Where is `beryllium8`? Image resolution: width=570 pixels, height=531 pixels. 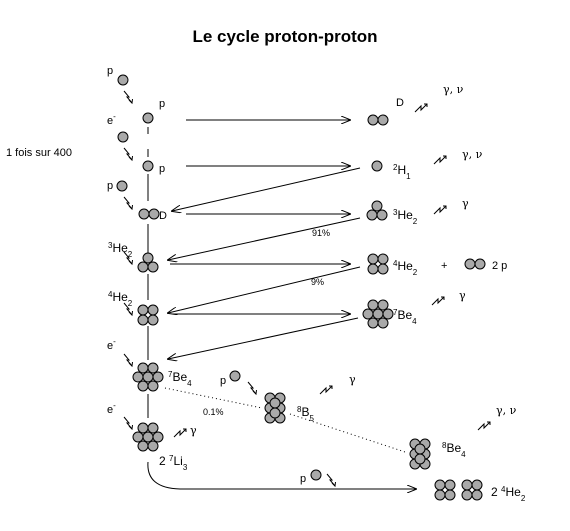 beryllium8 is located at coordinates (420, 454).